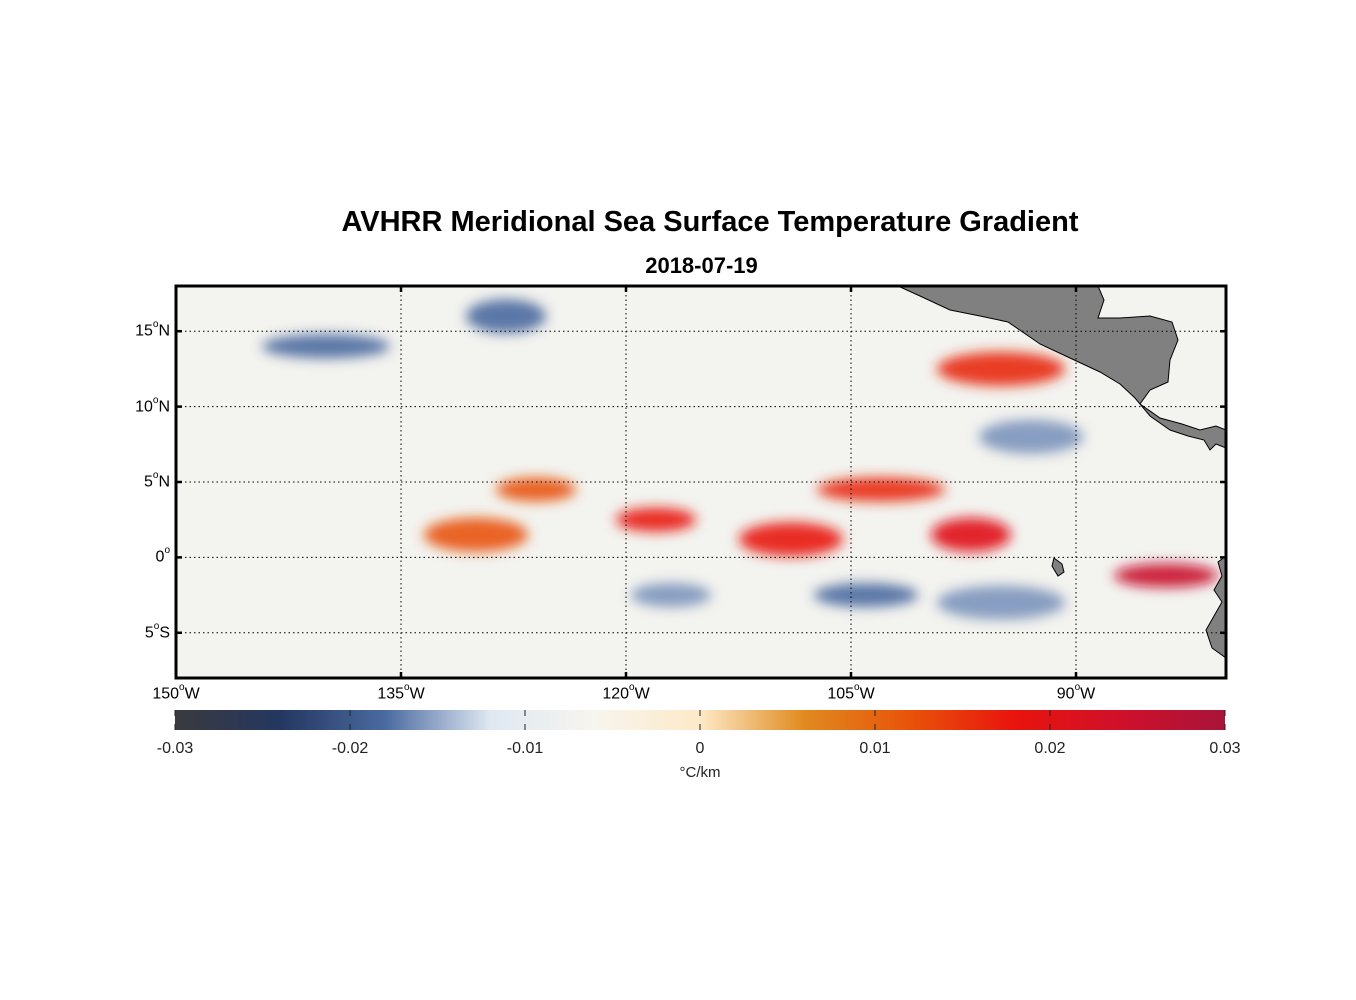 The width and height of the screenshot is (1356, 1000). I want to click on colorbar-tick-label: 0, so click(700, 748).